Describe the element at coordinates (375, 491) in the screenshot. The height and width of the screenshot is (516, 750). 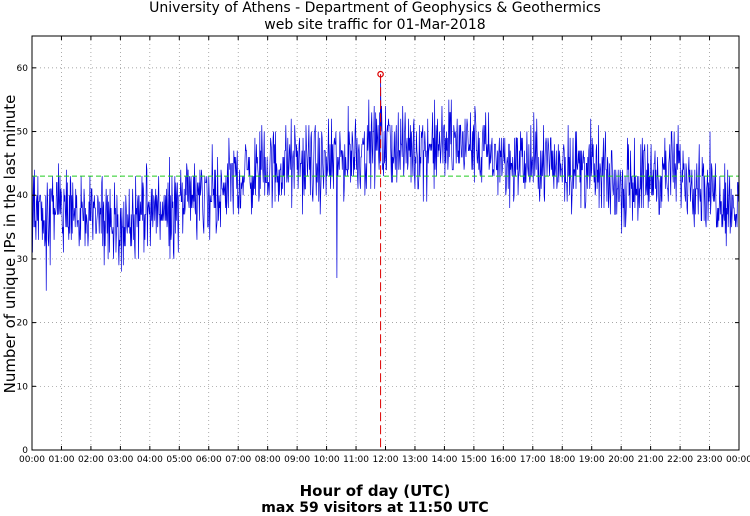
I see `x-axis-label: Hour of day (UTC)` at that location.